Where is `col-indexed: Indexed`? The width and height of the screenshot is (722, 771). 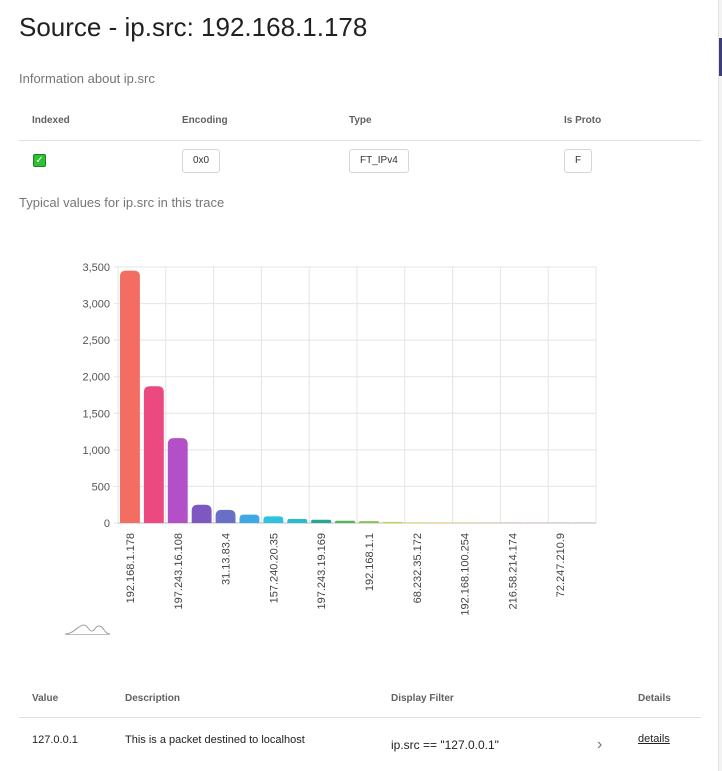
col-indexed: Indexed is located at coordinates (51, 120).